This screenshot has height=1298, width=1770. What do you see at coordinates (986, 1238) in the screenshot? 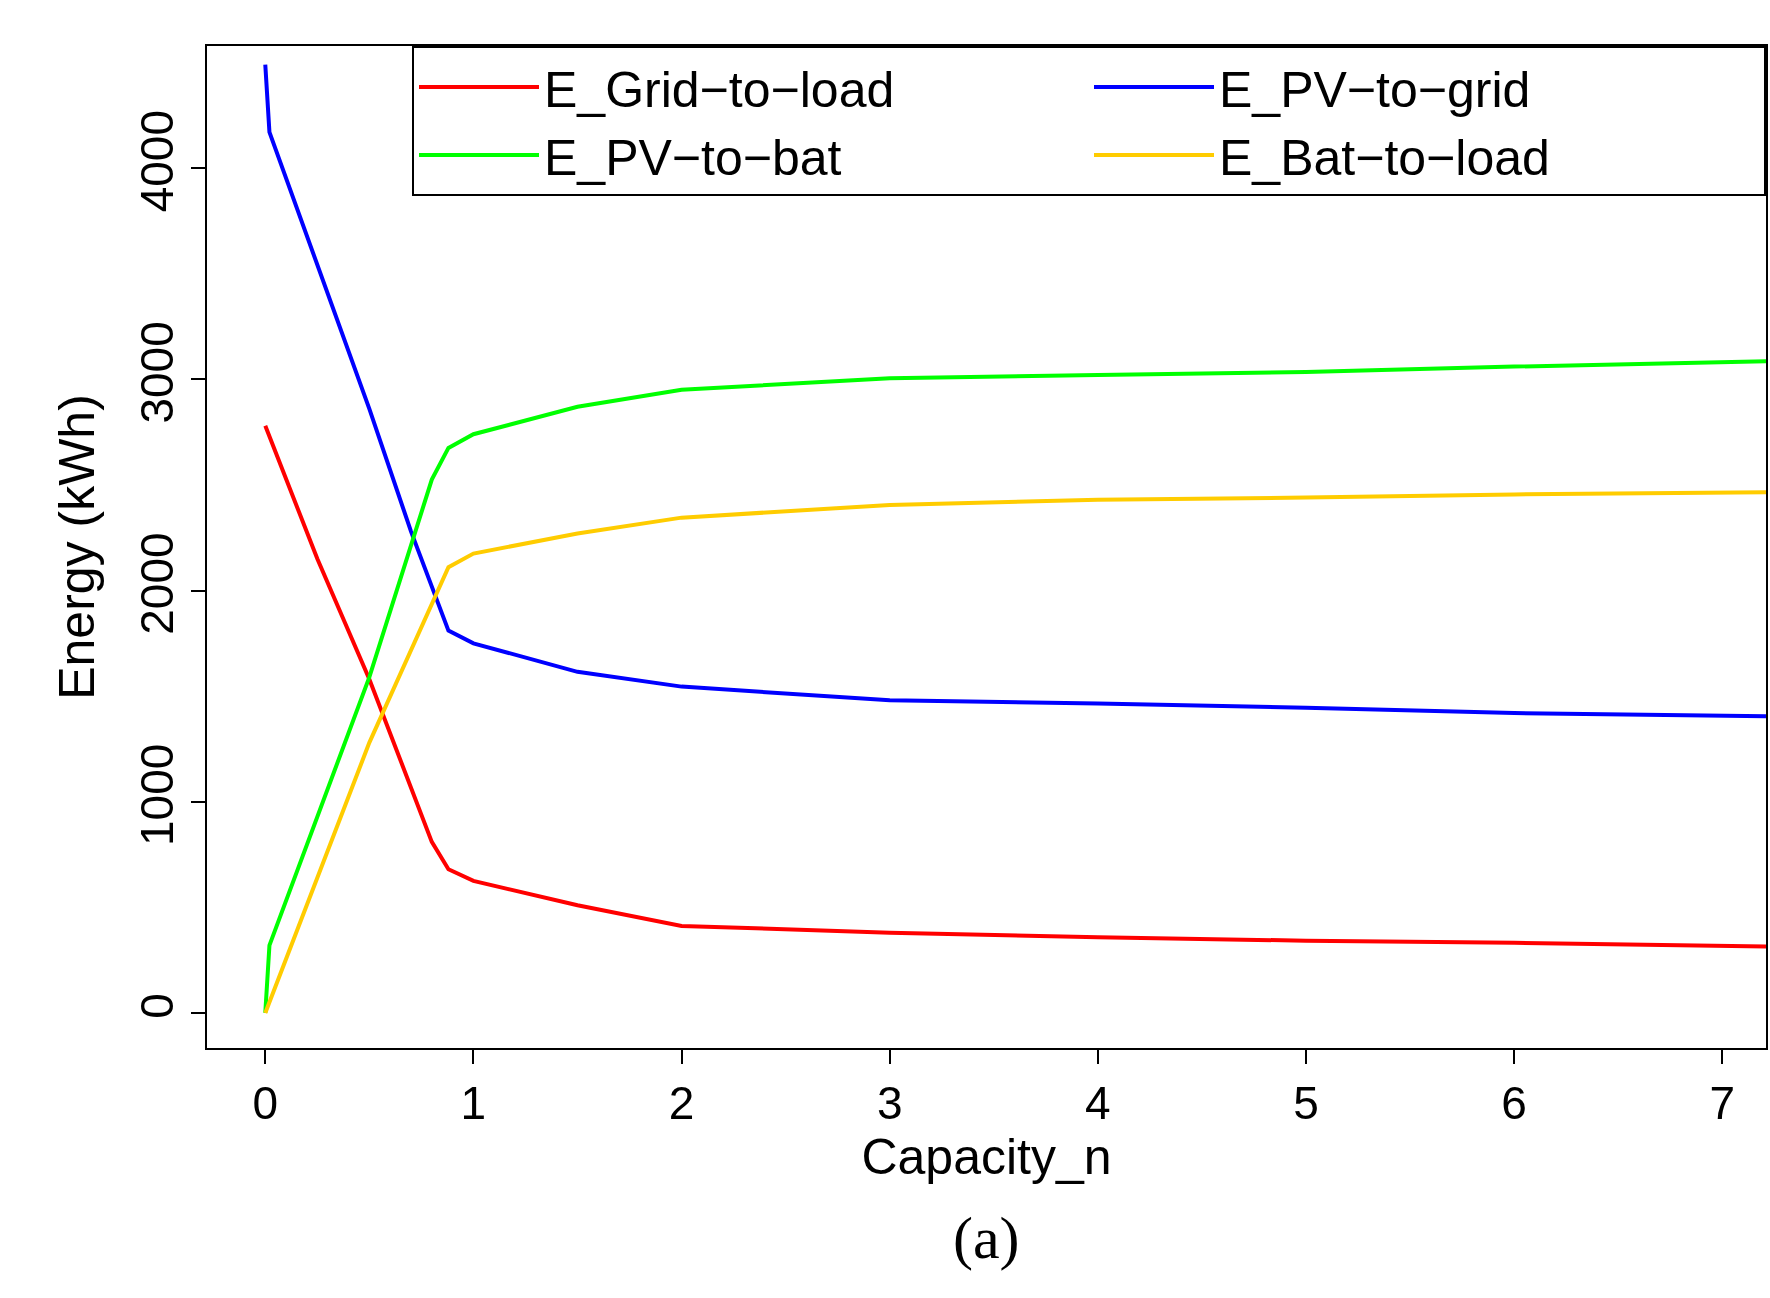
I see `text: (a)` at bounding box center [986, 1238].